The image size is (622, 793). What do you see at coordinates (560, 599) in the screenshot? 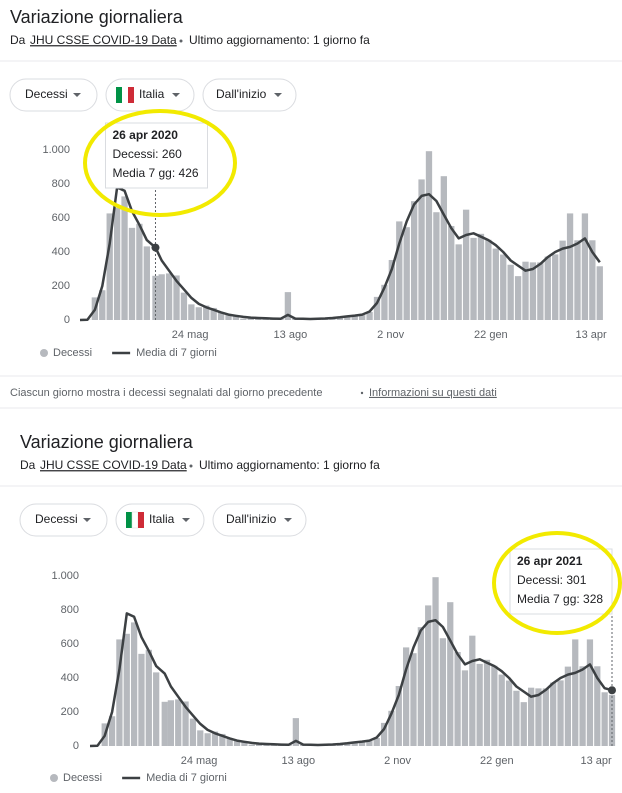
I see `tooltip-avg: Media 7 gg: 328` at bounding box center [560, 599].